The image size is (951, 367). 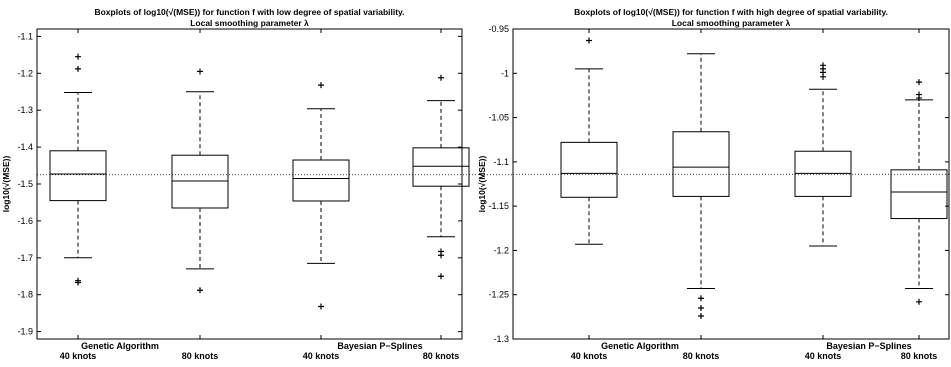 I want to click on y-tick-label: -1.8, so click(x=25, y=295).